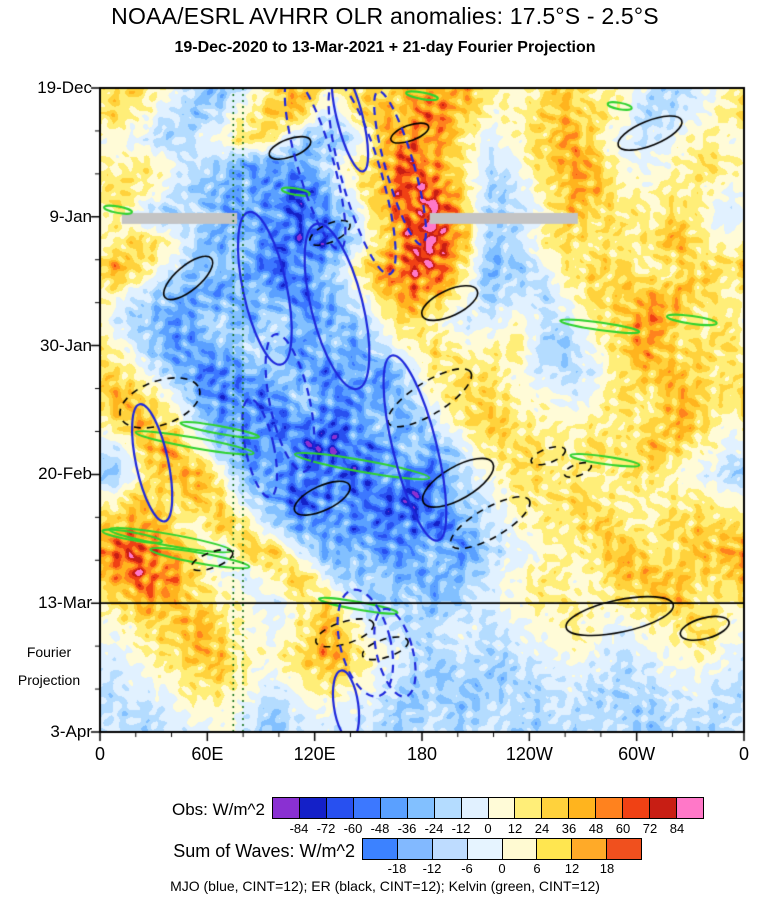 The image size is (770, 899). What do you see at coordinates (623, 828) in the screenshot?
I see `colorbar-tick-label: 60` at bounding box center [623, 828].